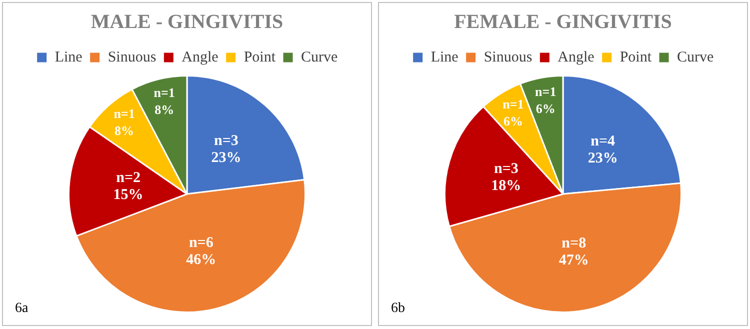 The image size is (750, 329). Describe the element at coordinates (603, 150) in the screenshot. I see `data-label: n=4 23%` at that location.